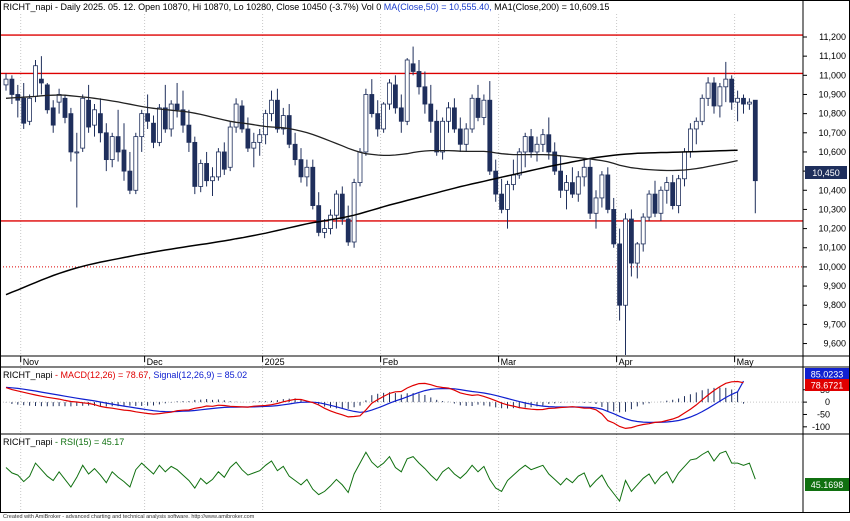 The image size is (850, 521). I want to click on price-y-tick-label: 9,900, so click(834, 286).